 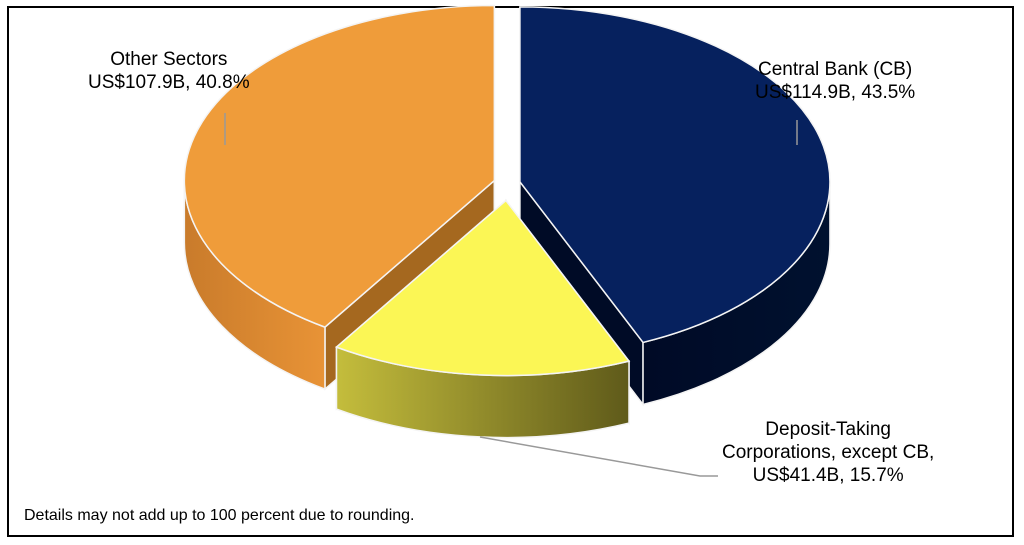 I want to click on label-other-sectors: Other Sectors US$107.9B, 40.8%, so click(x=169, y=71).